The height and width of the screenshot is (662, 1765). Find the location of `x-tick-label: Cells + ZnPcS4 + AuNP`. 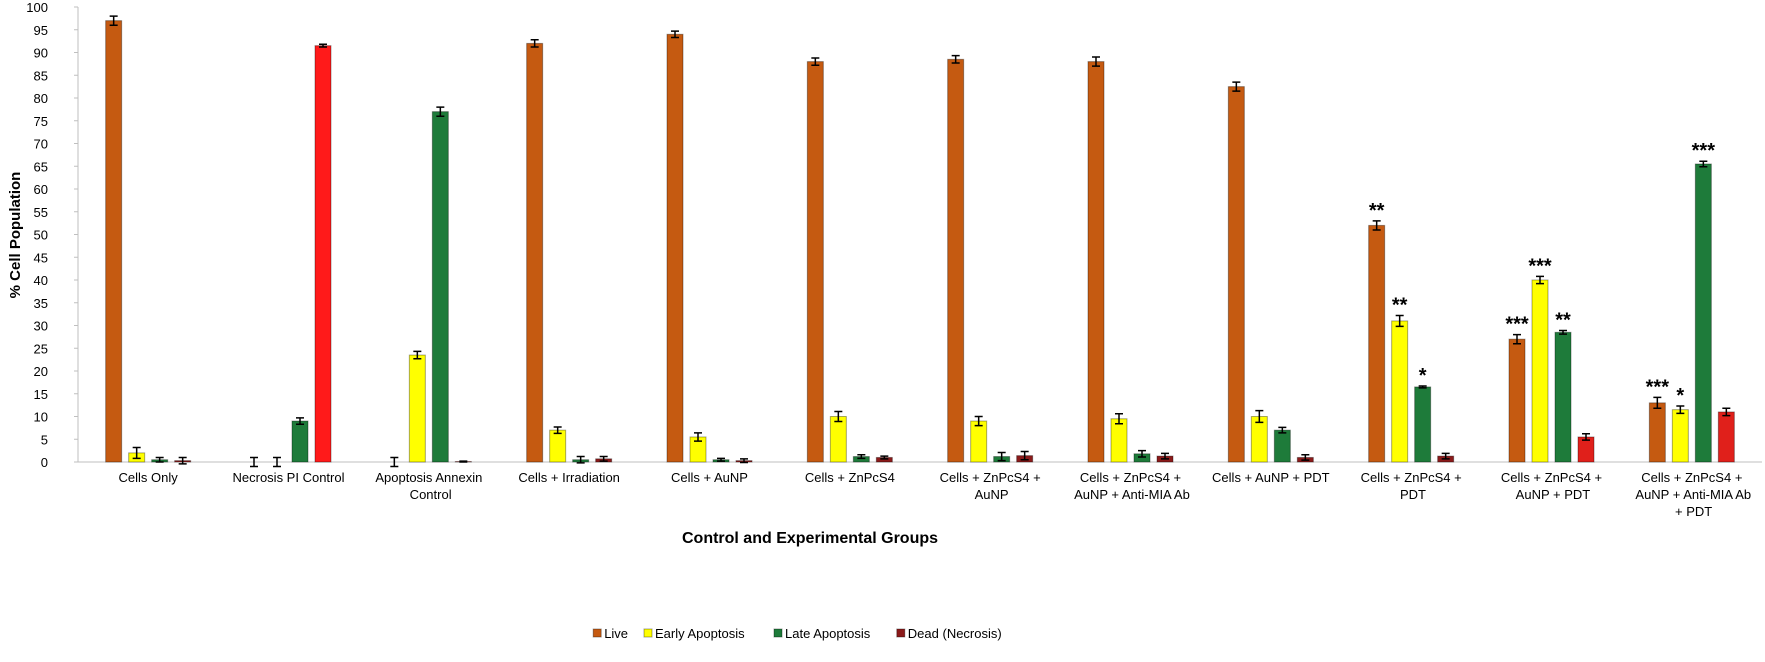

x-tick-label: Cells + ZnPcS4 + AuNP is located at coordinates (990, 486).